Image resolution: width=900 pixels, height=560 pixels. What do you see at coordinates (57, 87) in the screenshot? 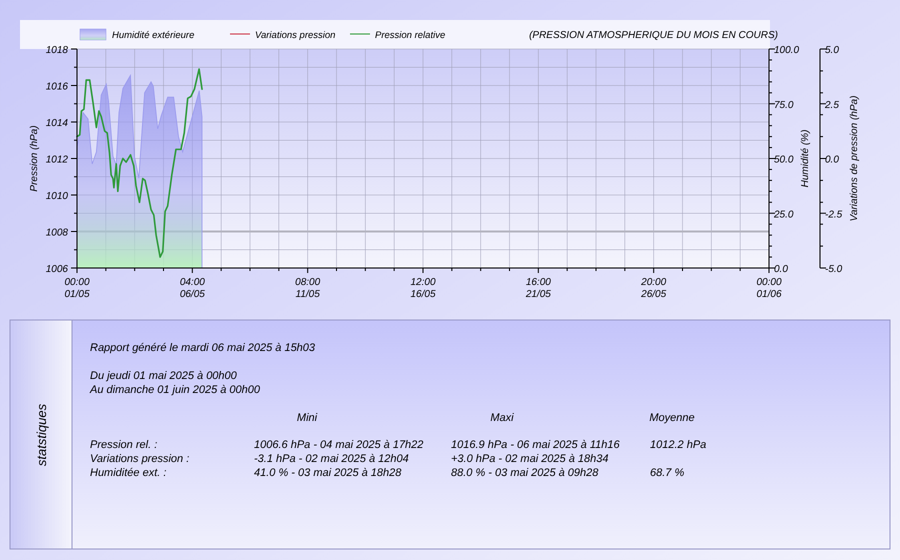
I see `y-tick-label: 1016` at bounding box center [57, 87].